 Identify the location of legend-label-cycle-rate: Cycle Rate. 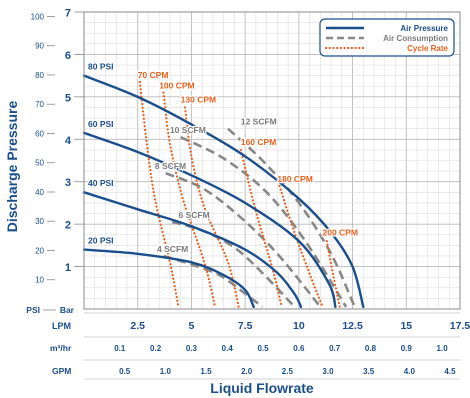
(427, 48).